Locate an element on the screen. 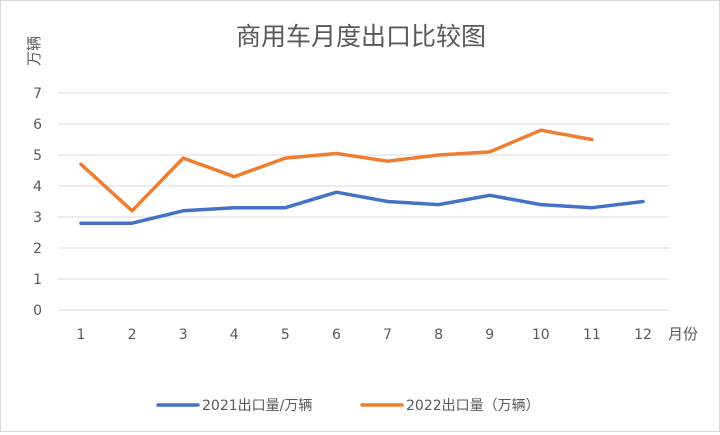  x-tick-labels: 1 2 3 4 5 6 7 8 9 10 11 12 is located at coordinates (364, 335).